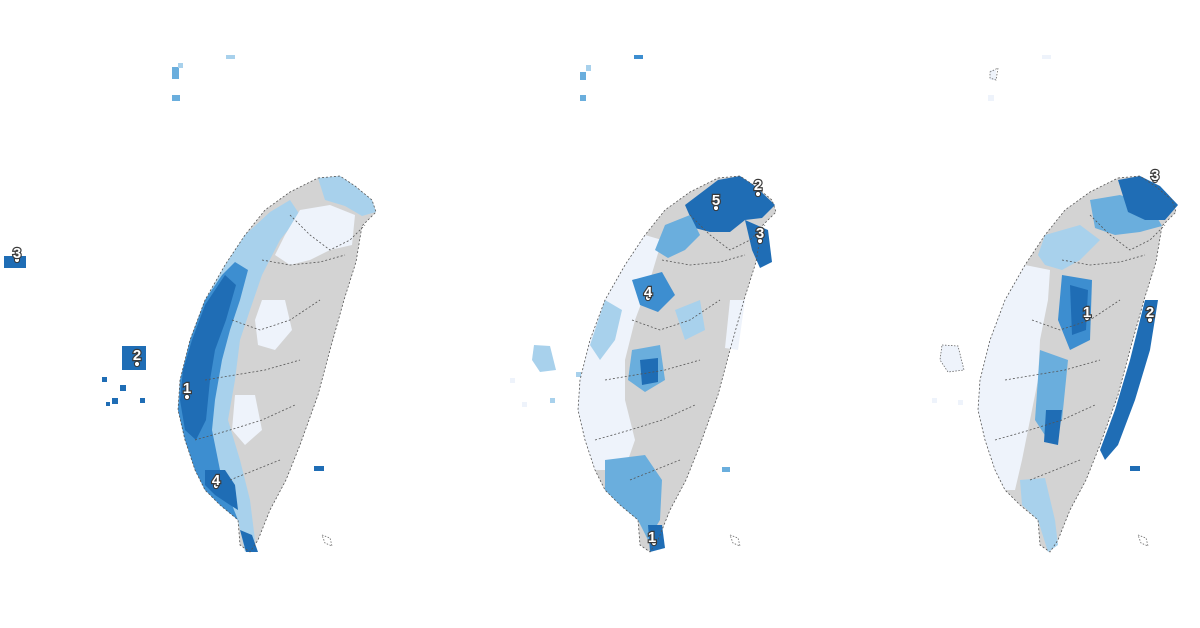 Image resolution: width=1200 pixels, height=628 pixels. I want to click on region-north-mid, so click(677, 236).